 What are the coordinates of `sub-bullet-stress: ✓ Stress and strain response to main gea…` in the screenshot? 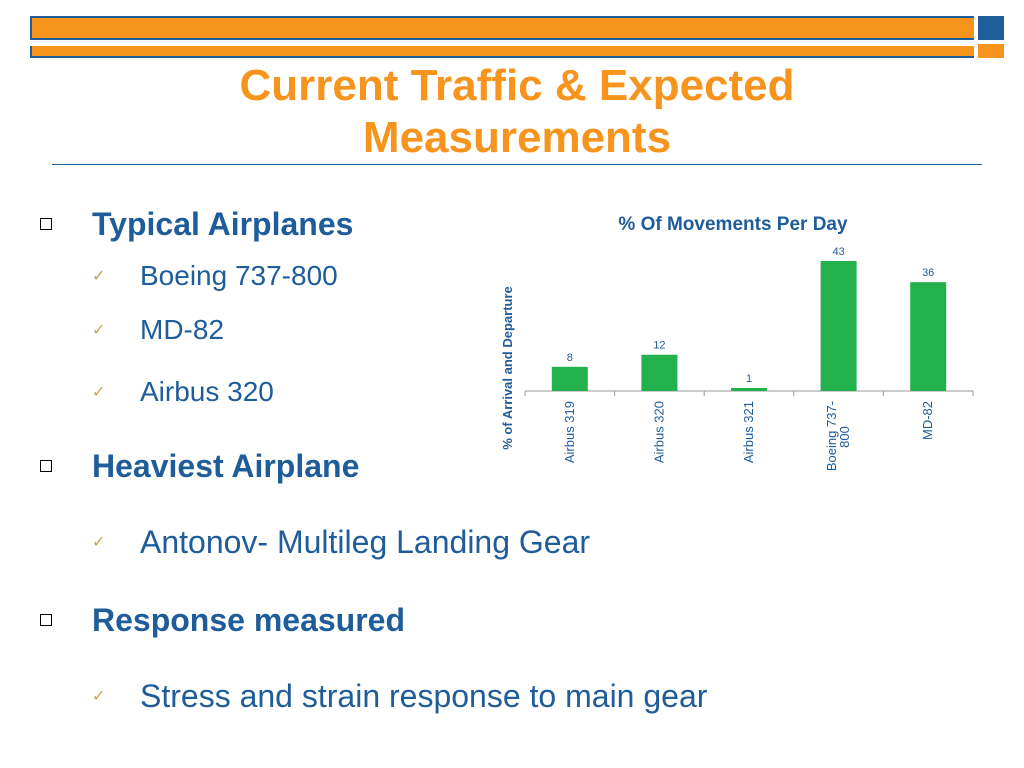 It's located at (399, 696).